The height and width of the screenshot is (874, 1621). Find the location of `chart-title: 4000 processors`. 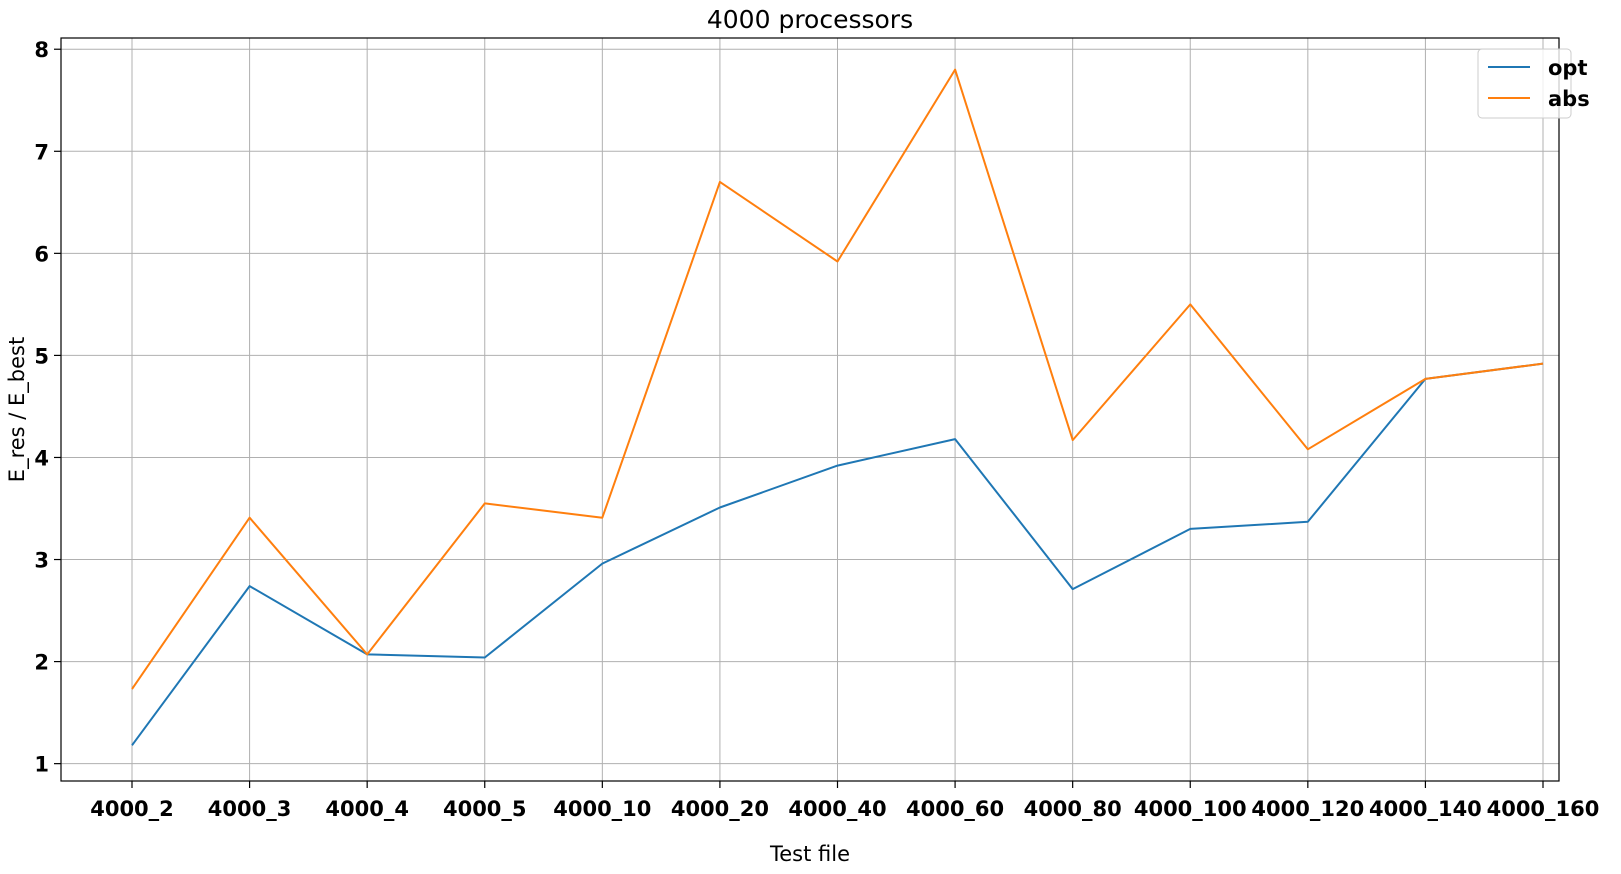

chart-title: 4000 processors is located at coordinates (810, 19).